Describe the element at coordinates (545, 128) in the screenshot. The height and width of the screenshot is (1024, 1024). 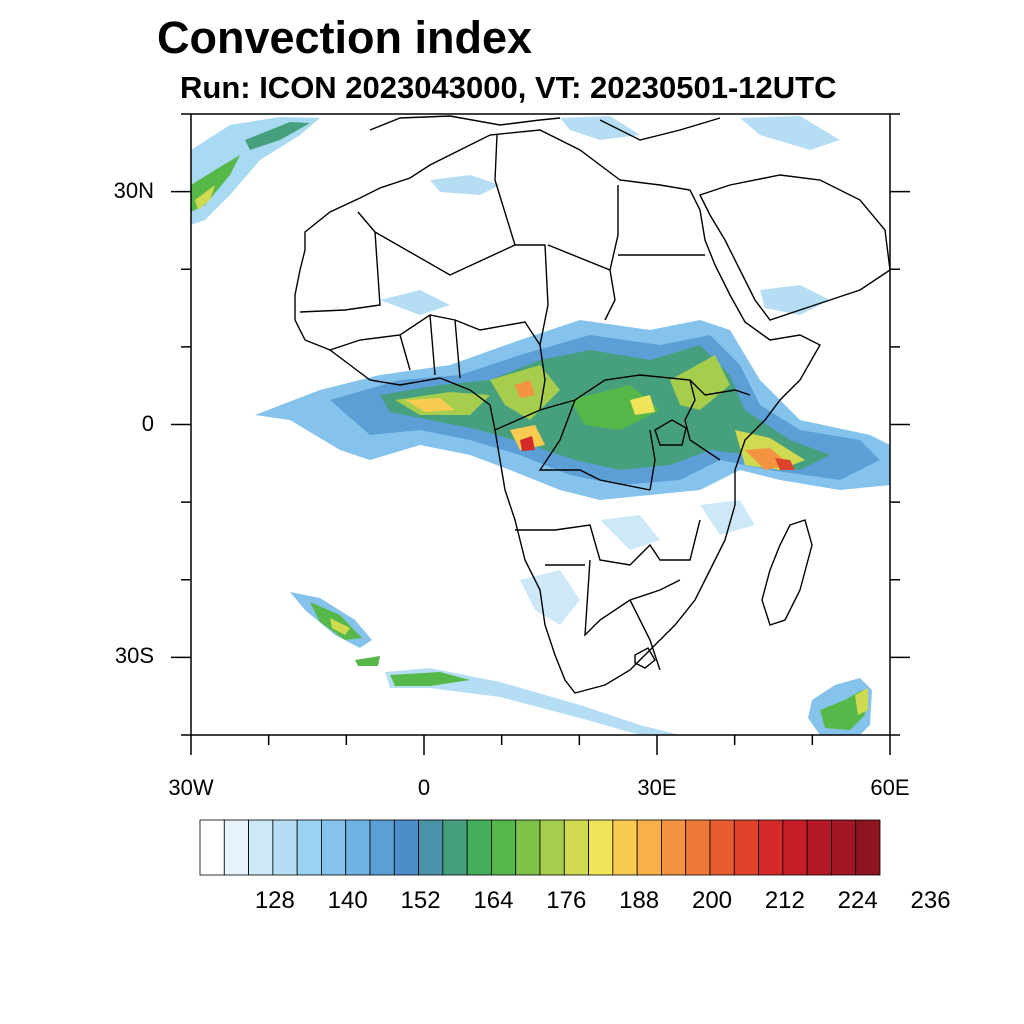
I see `europe-coastline` at that location.